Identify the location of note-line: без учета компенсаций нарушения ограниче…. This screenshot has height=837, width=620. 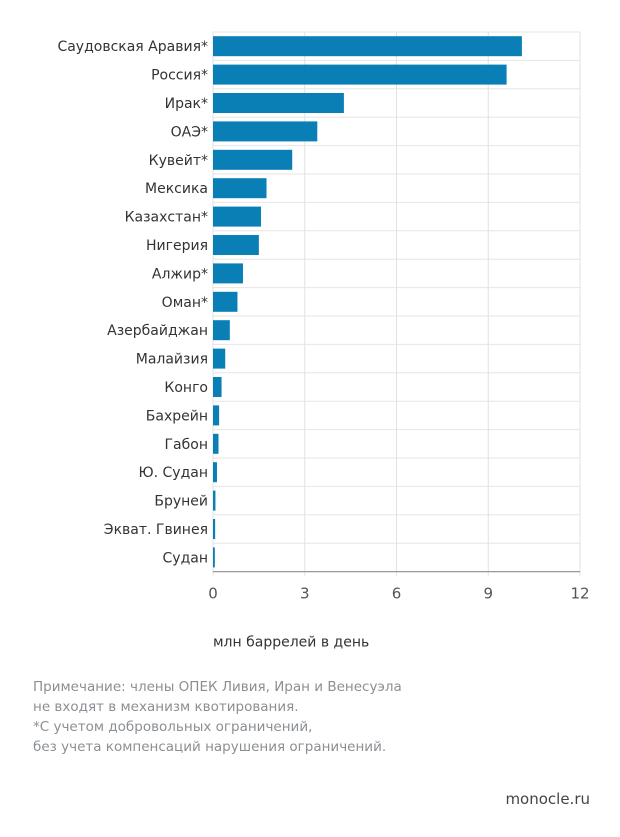
(210, 747).